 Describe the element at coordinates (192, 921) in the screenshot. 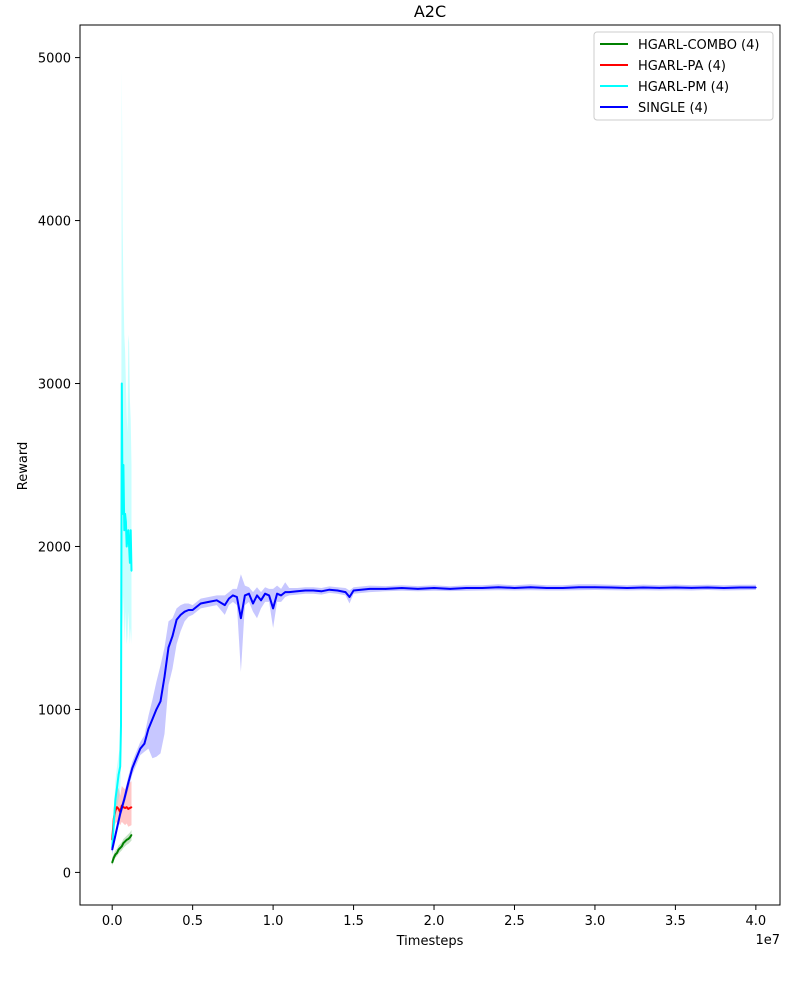

I see `x-tick-label: 0.5` at that location.